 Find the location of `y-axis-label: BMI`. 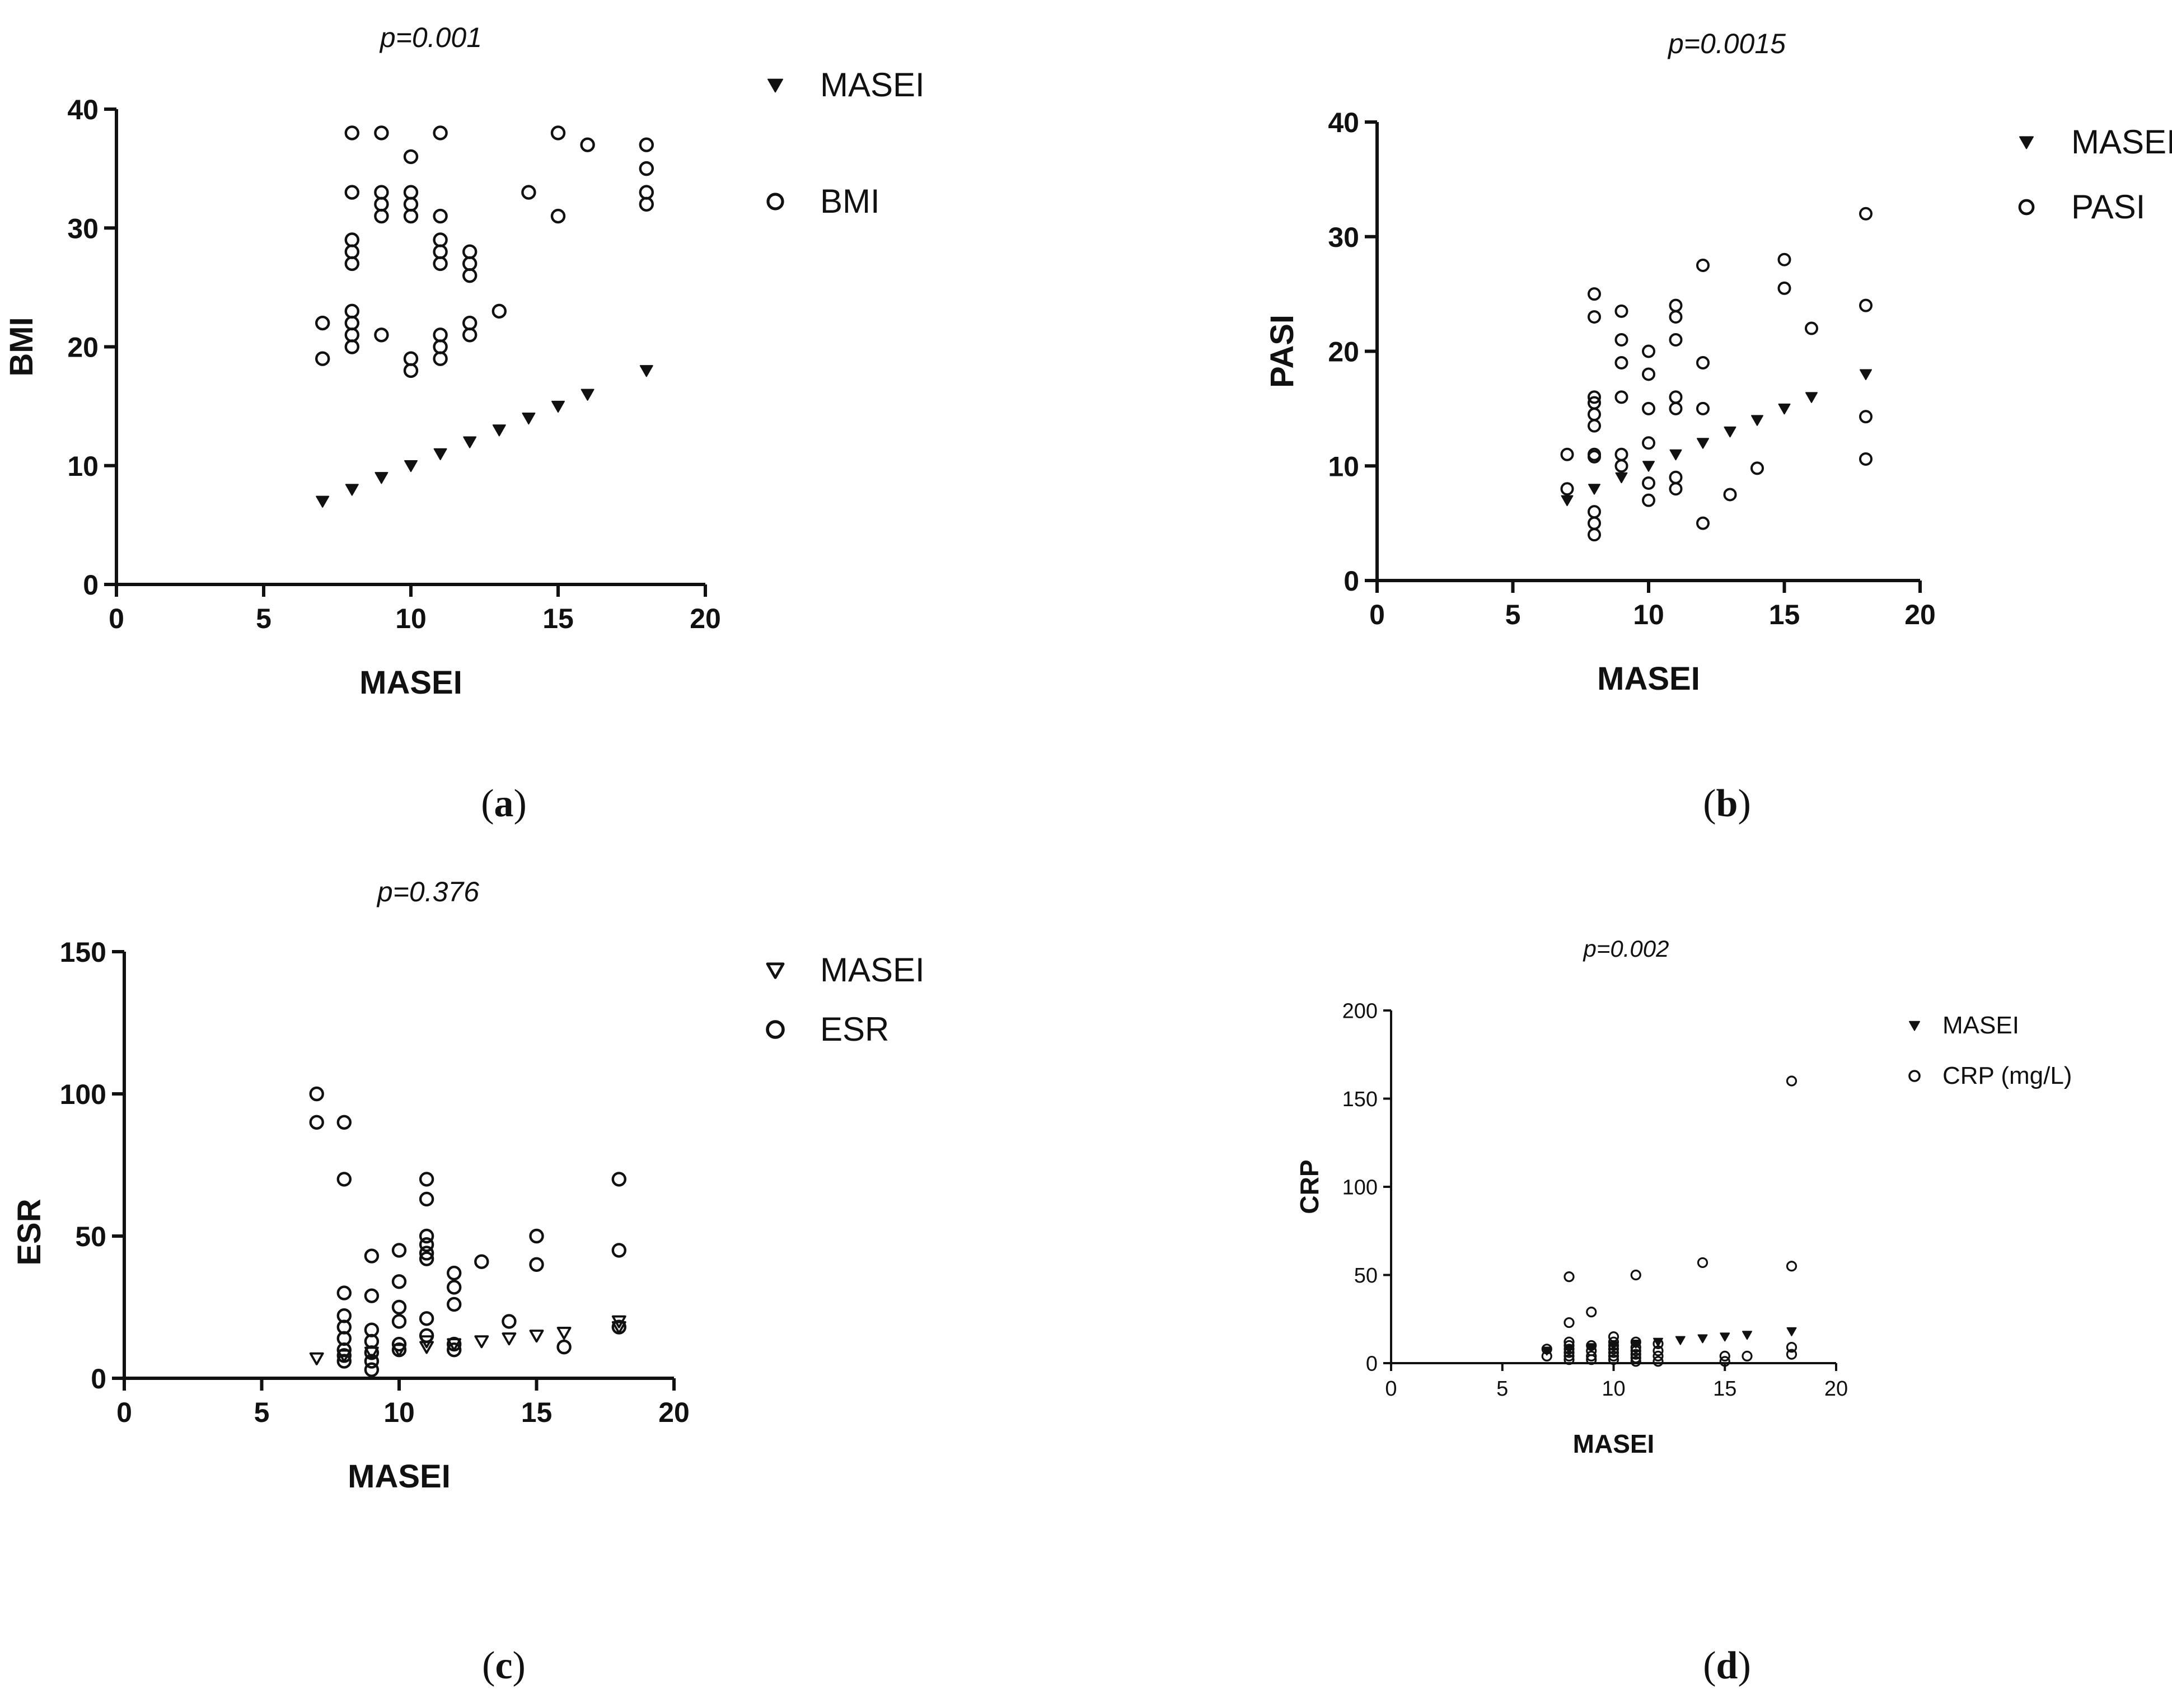

y-axis-label: BMI is located at coordinates (21, 346).